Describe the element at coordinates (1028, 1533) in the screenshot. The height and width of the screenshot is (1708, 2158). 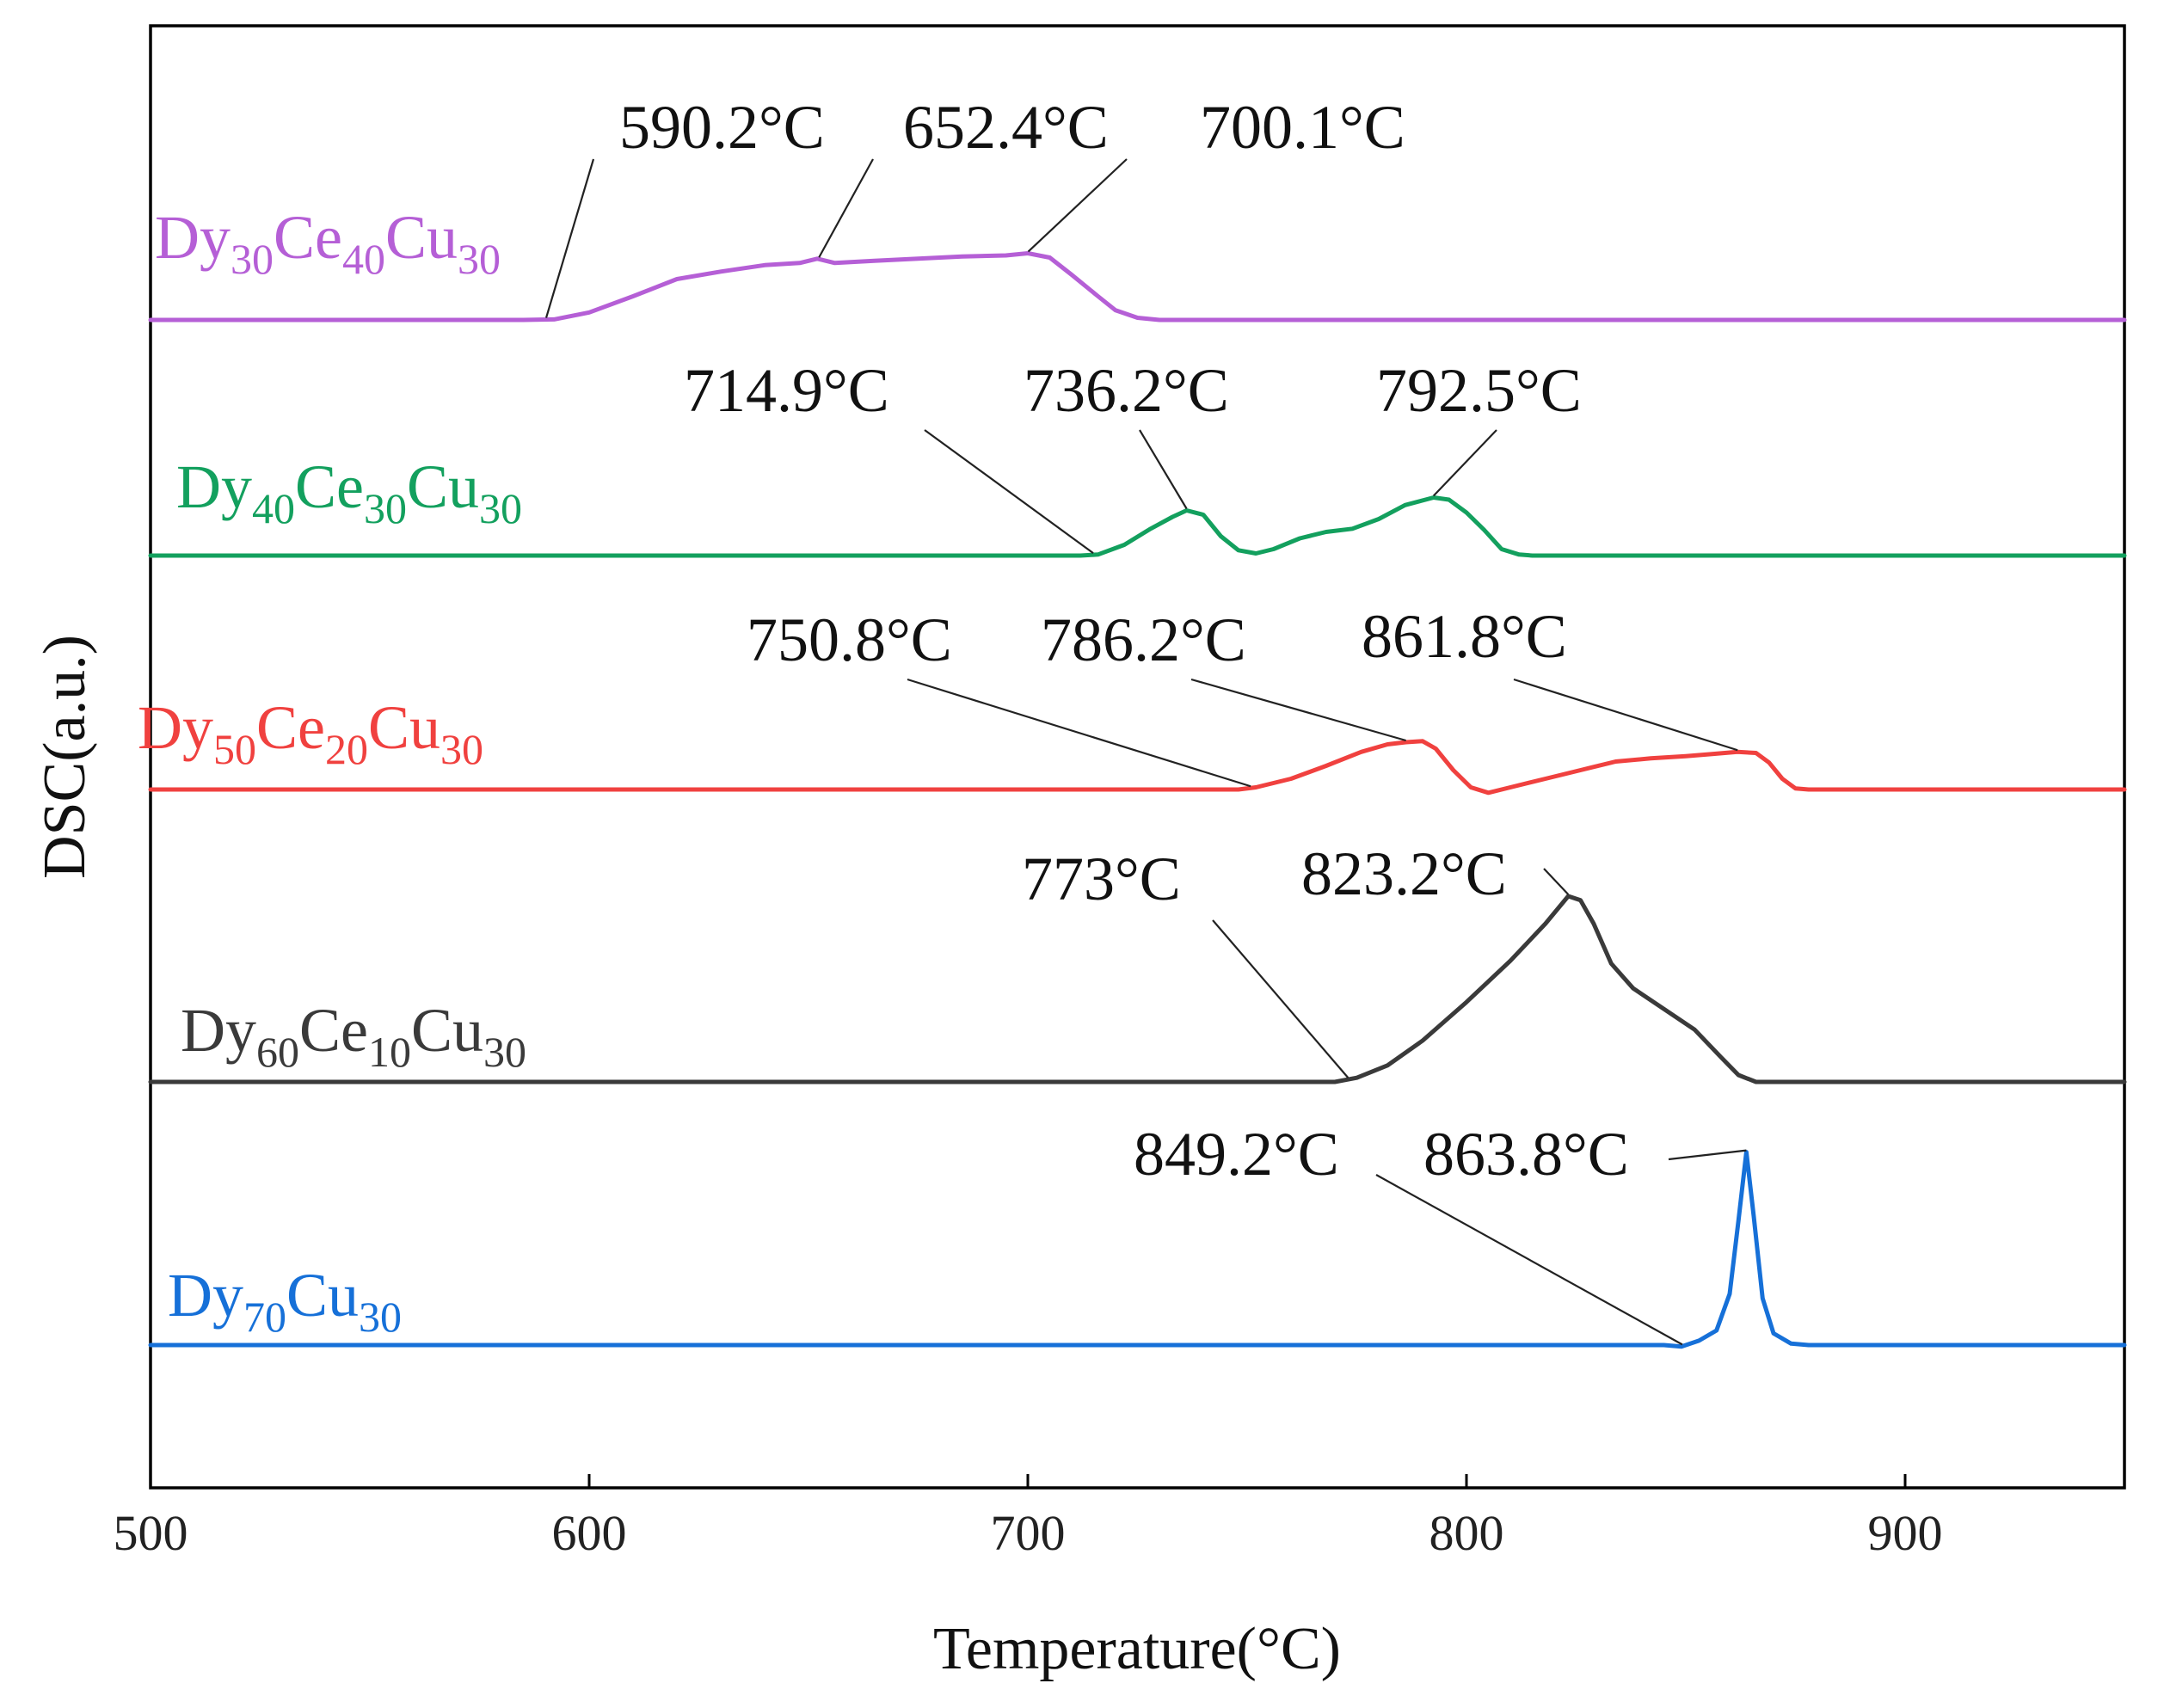
I see `x-tick-label: 700` at that location.